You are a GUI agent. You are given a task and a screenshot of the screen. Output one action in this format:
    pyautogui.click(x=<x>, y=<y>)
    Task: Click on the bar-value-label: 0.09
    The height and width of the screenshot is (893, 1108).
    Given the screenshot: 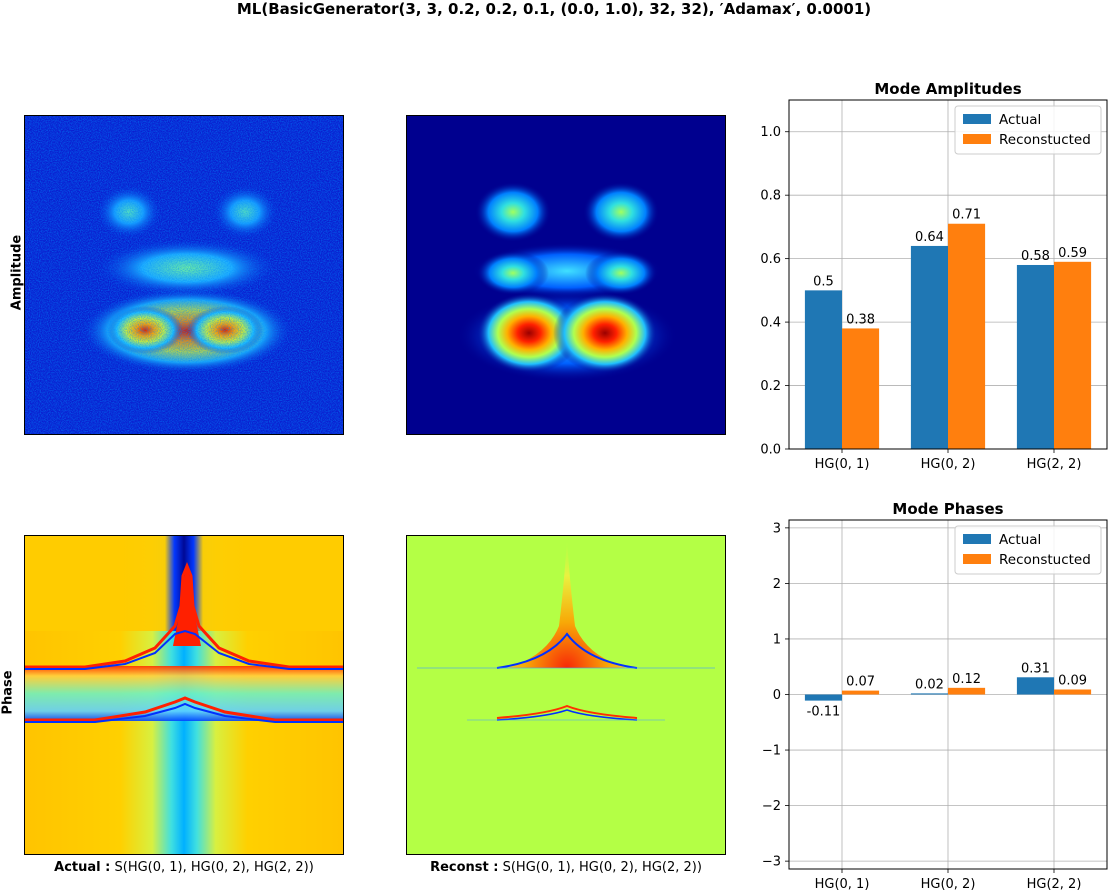 What is the action you would take?
    pyautogui.click(x=1072, y=681)
    